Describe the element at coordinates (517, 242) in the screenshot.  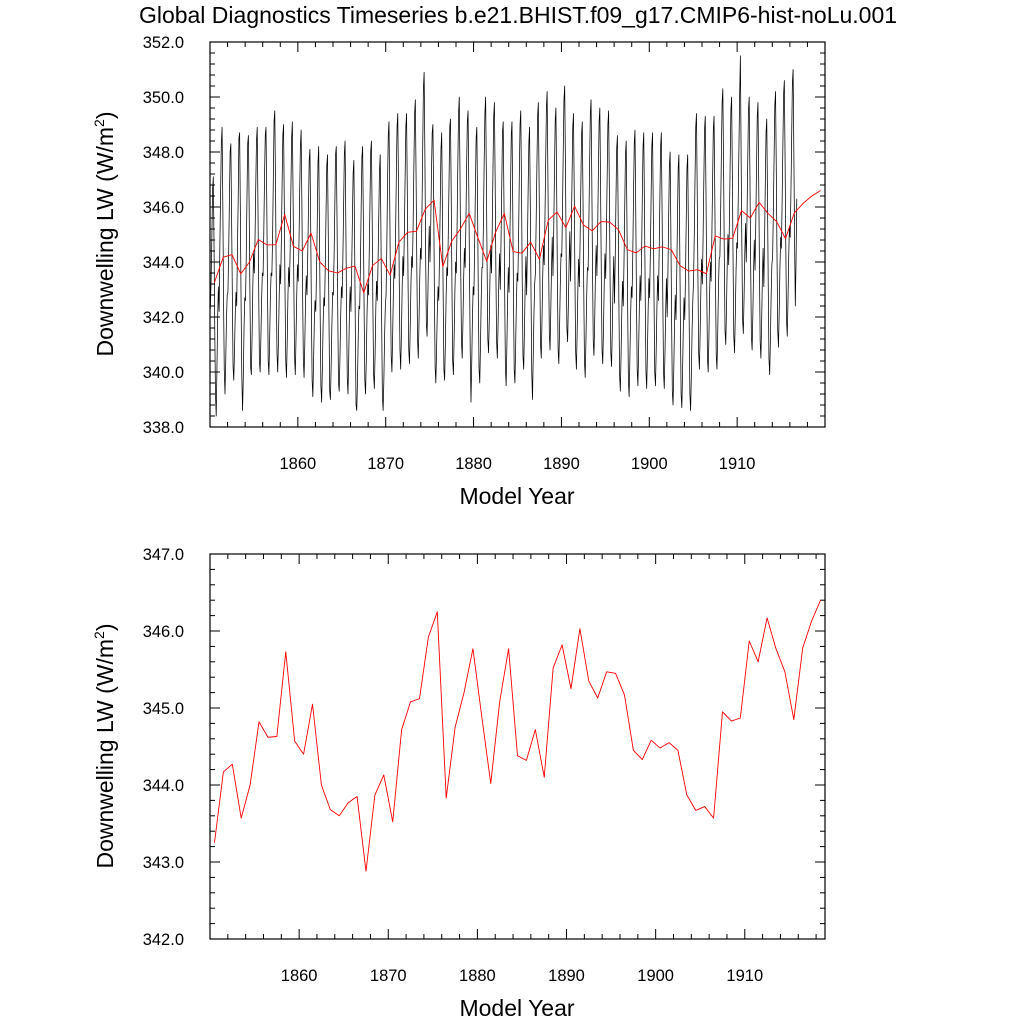
I see `top-series-annual-line` at that location.